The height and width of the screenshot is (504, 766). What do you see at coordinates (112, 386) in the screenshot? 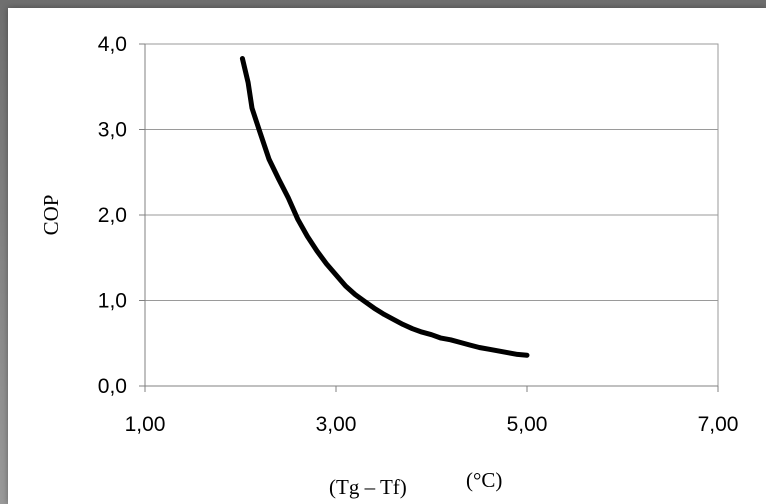
I see `y-tick-label: 0,0` at bounding box center [112, 386].